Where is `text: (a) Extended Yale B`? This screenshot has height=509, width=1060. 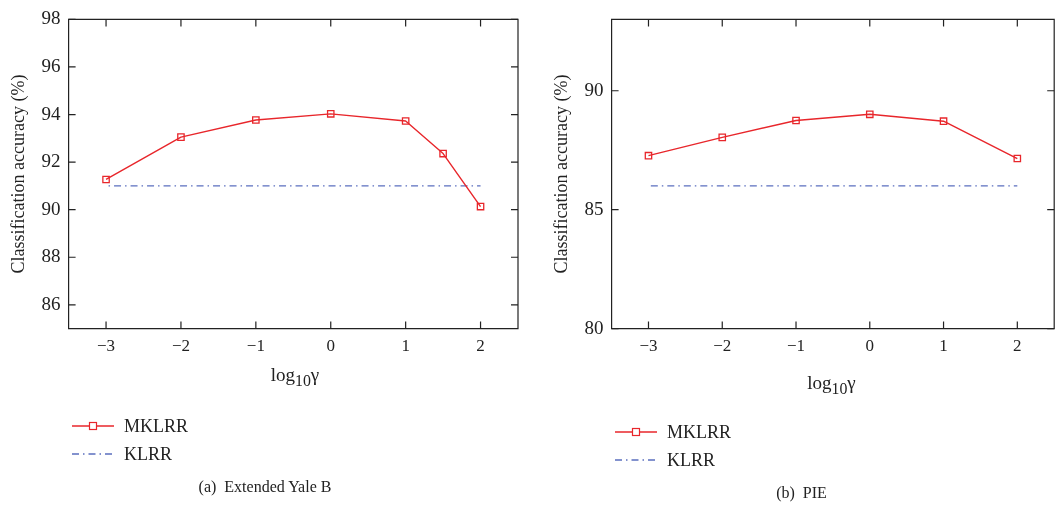
text: (a) Extended Yale B is located at coordinates (265, 487).